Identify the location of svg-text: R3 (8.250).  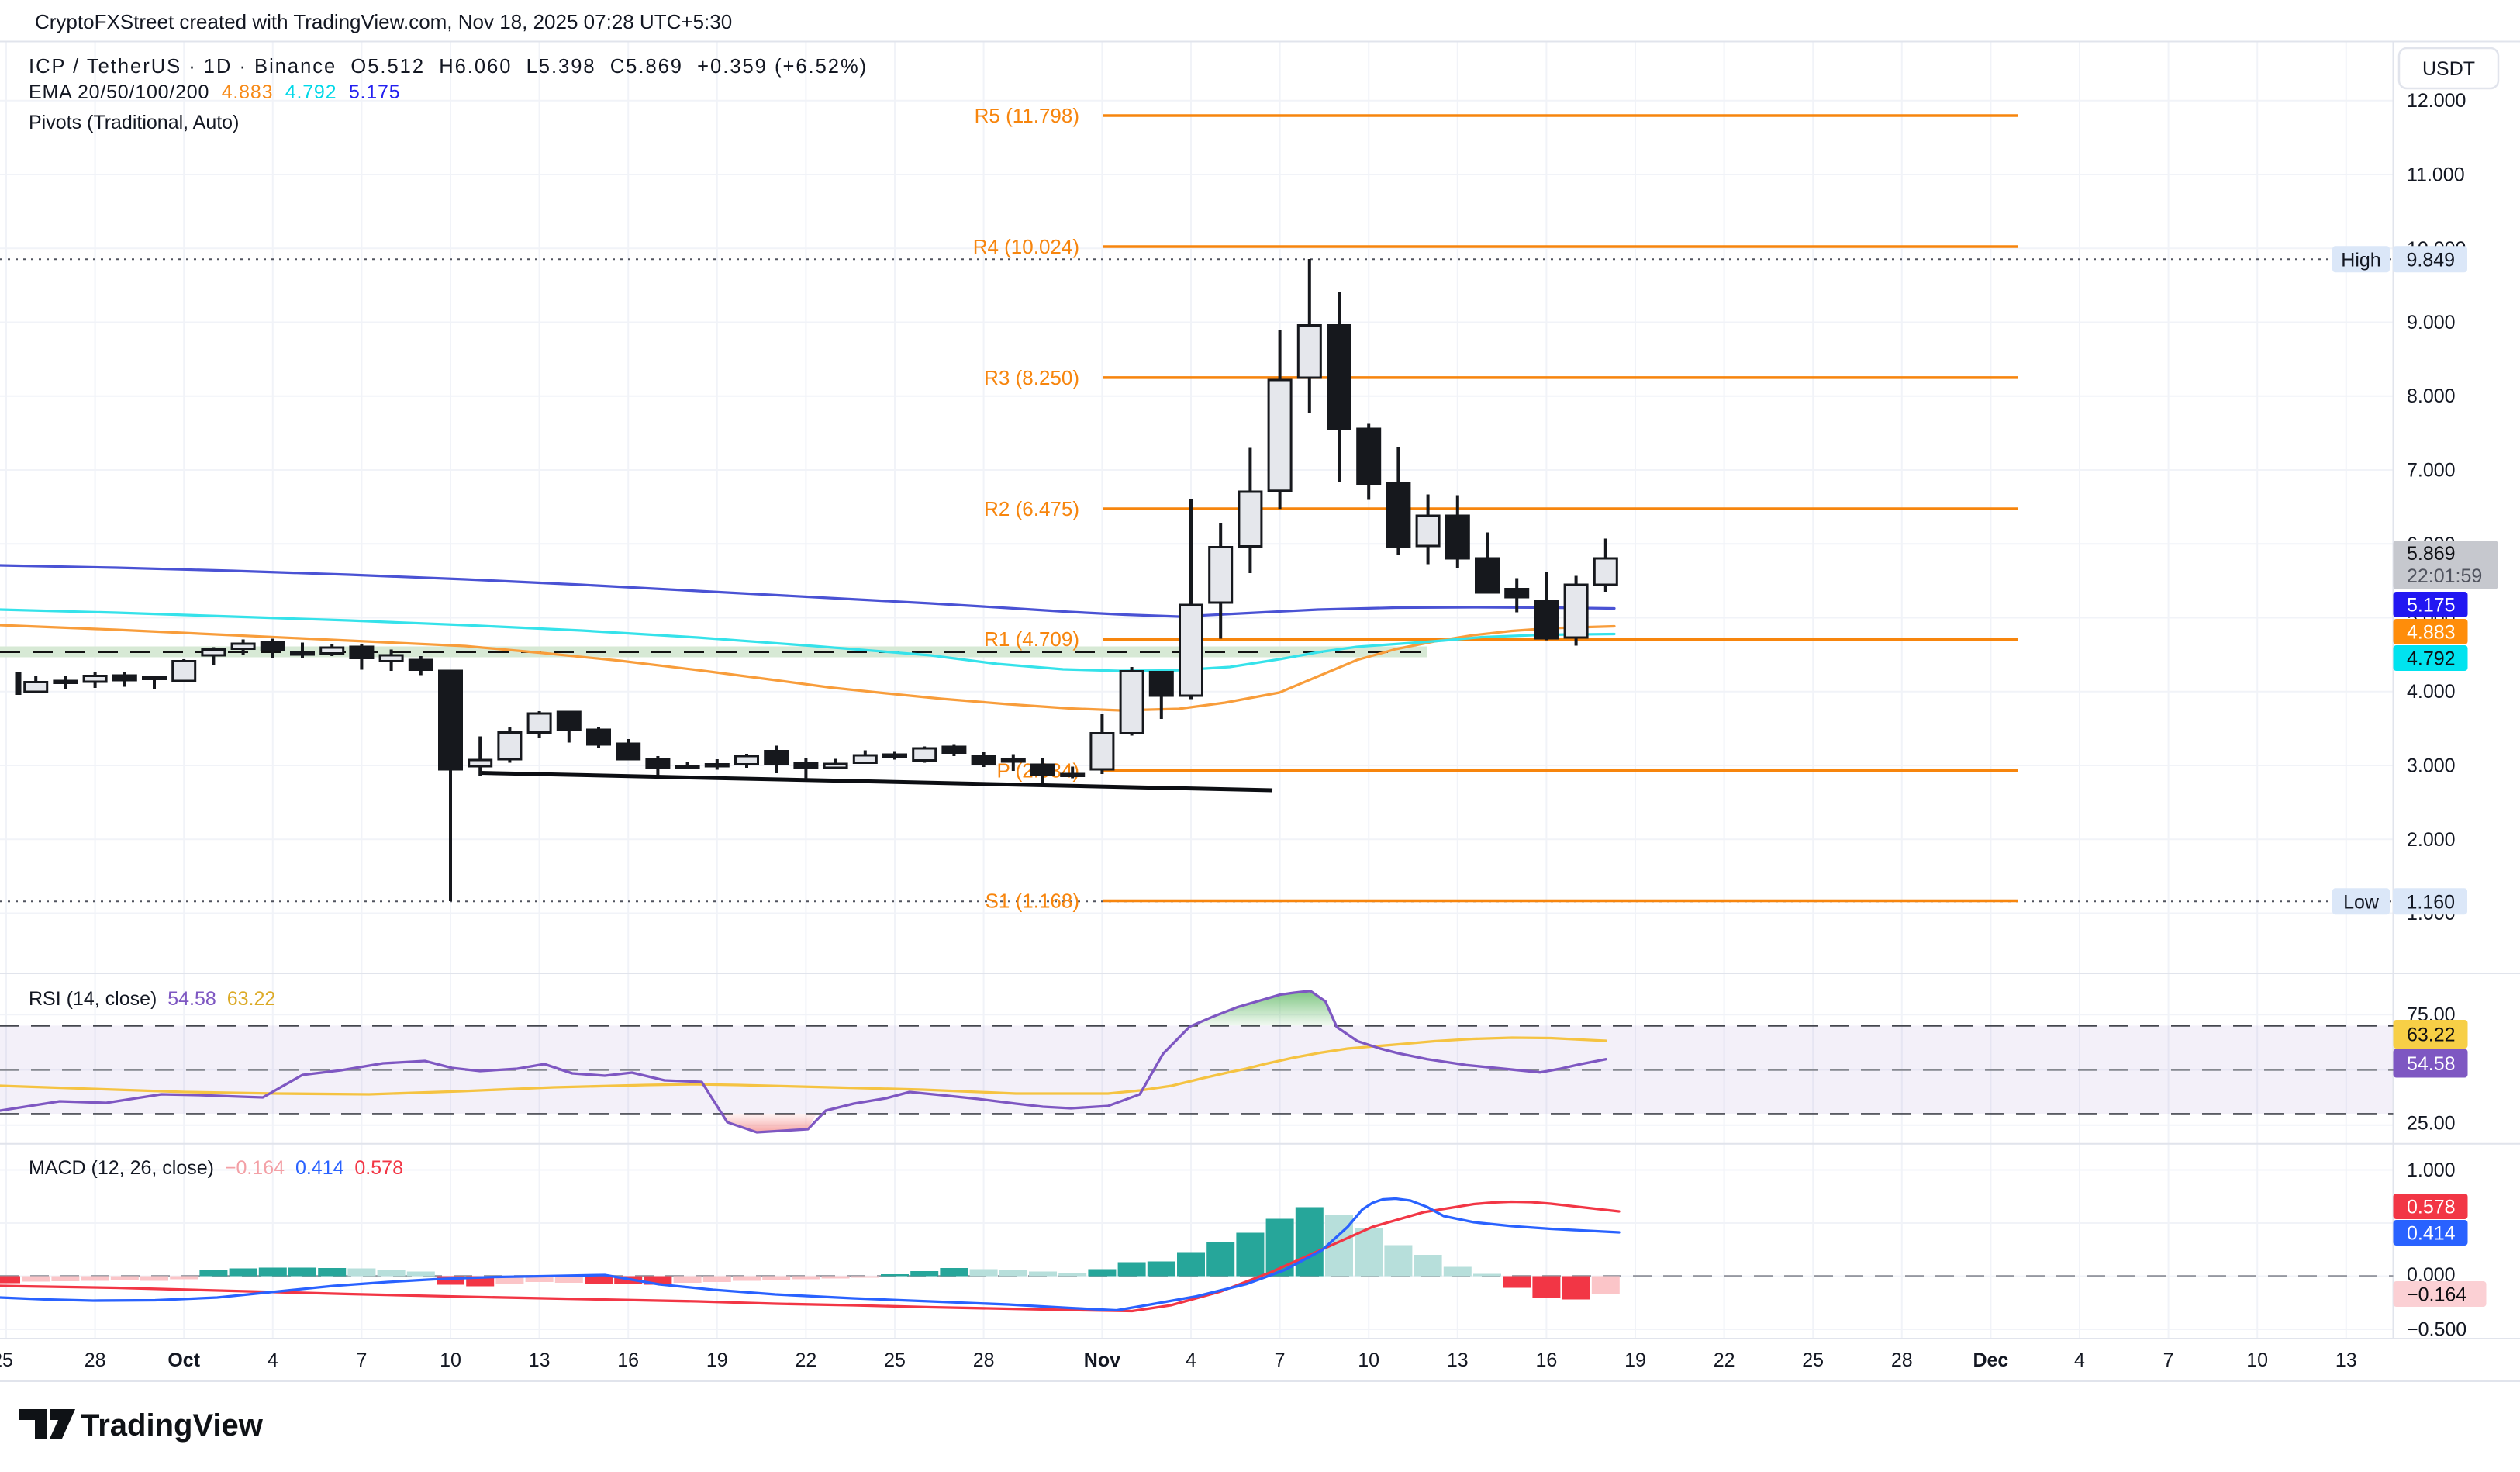
(1031, 377).